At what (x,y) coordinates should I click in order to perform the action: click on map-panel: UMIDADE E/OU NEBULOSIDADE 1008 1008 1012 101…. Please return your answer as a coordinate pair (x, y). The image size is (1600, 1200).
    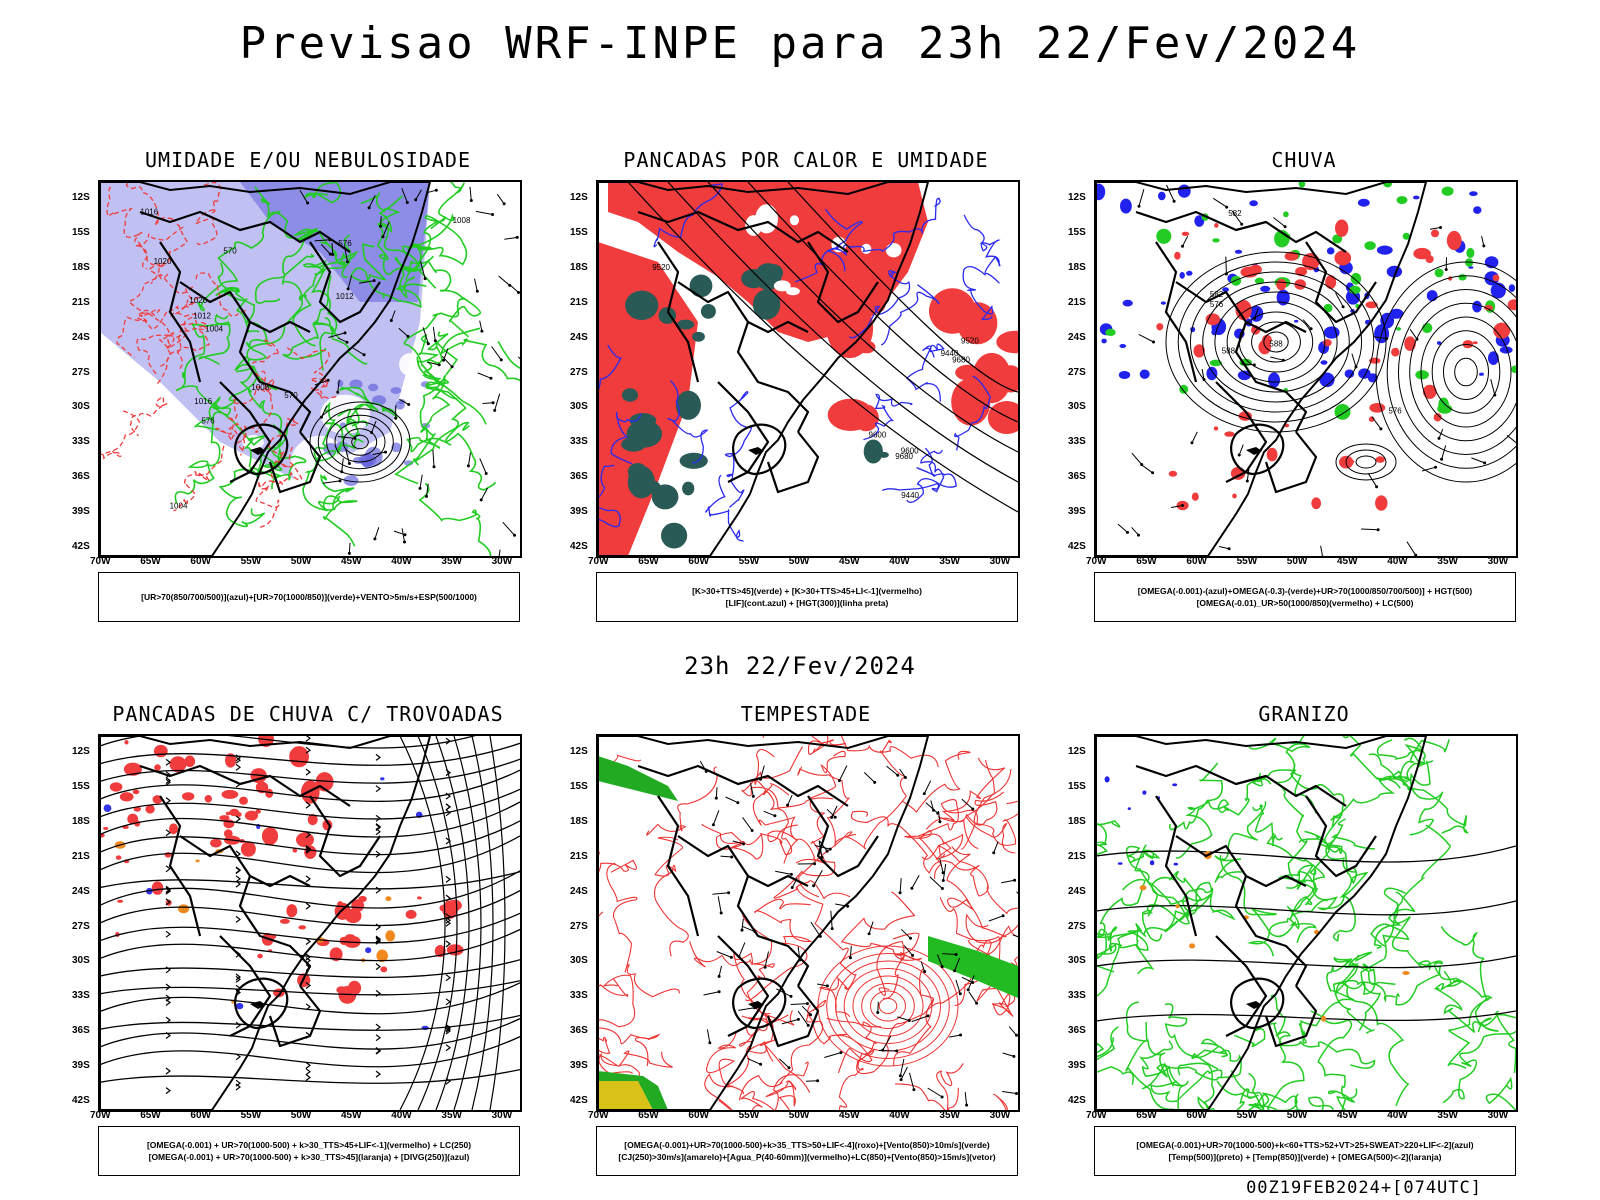
    Looking at the image, I should click on (308, 386).